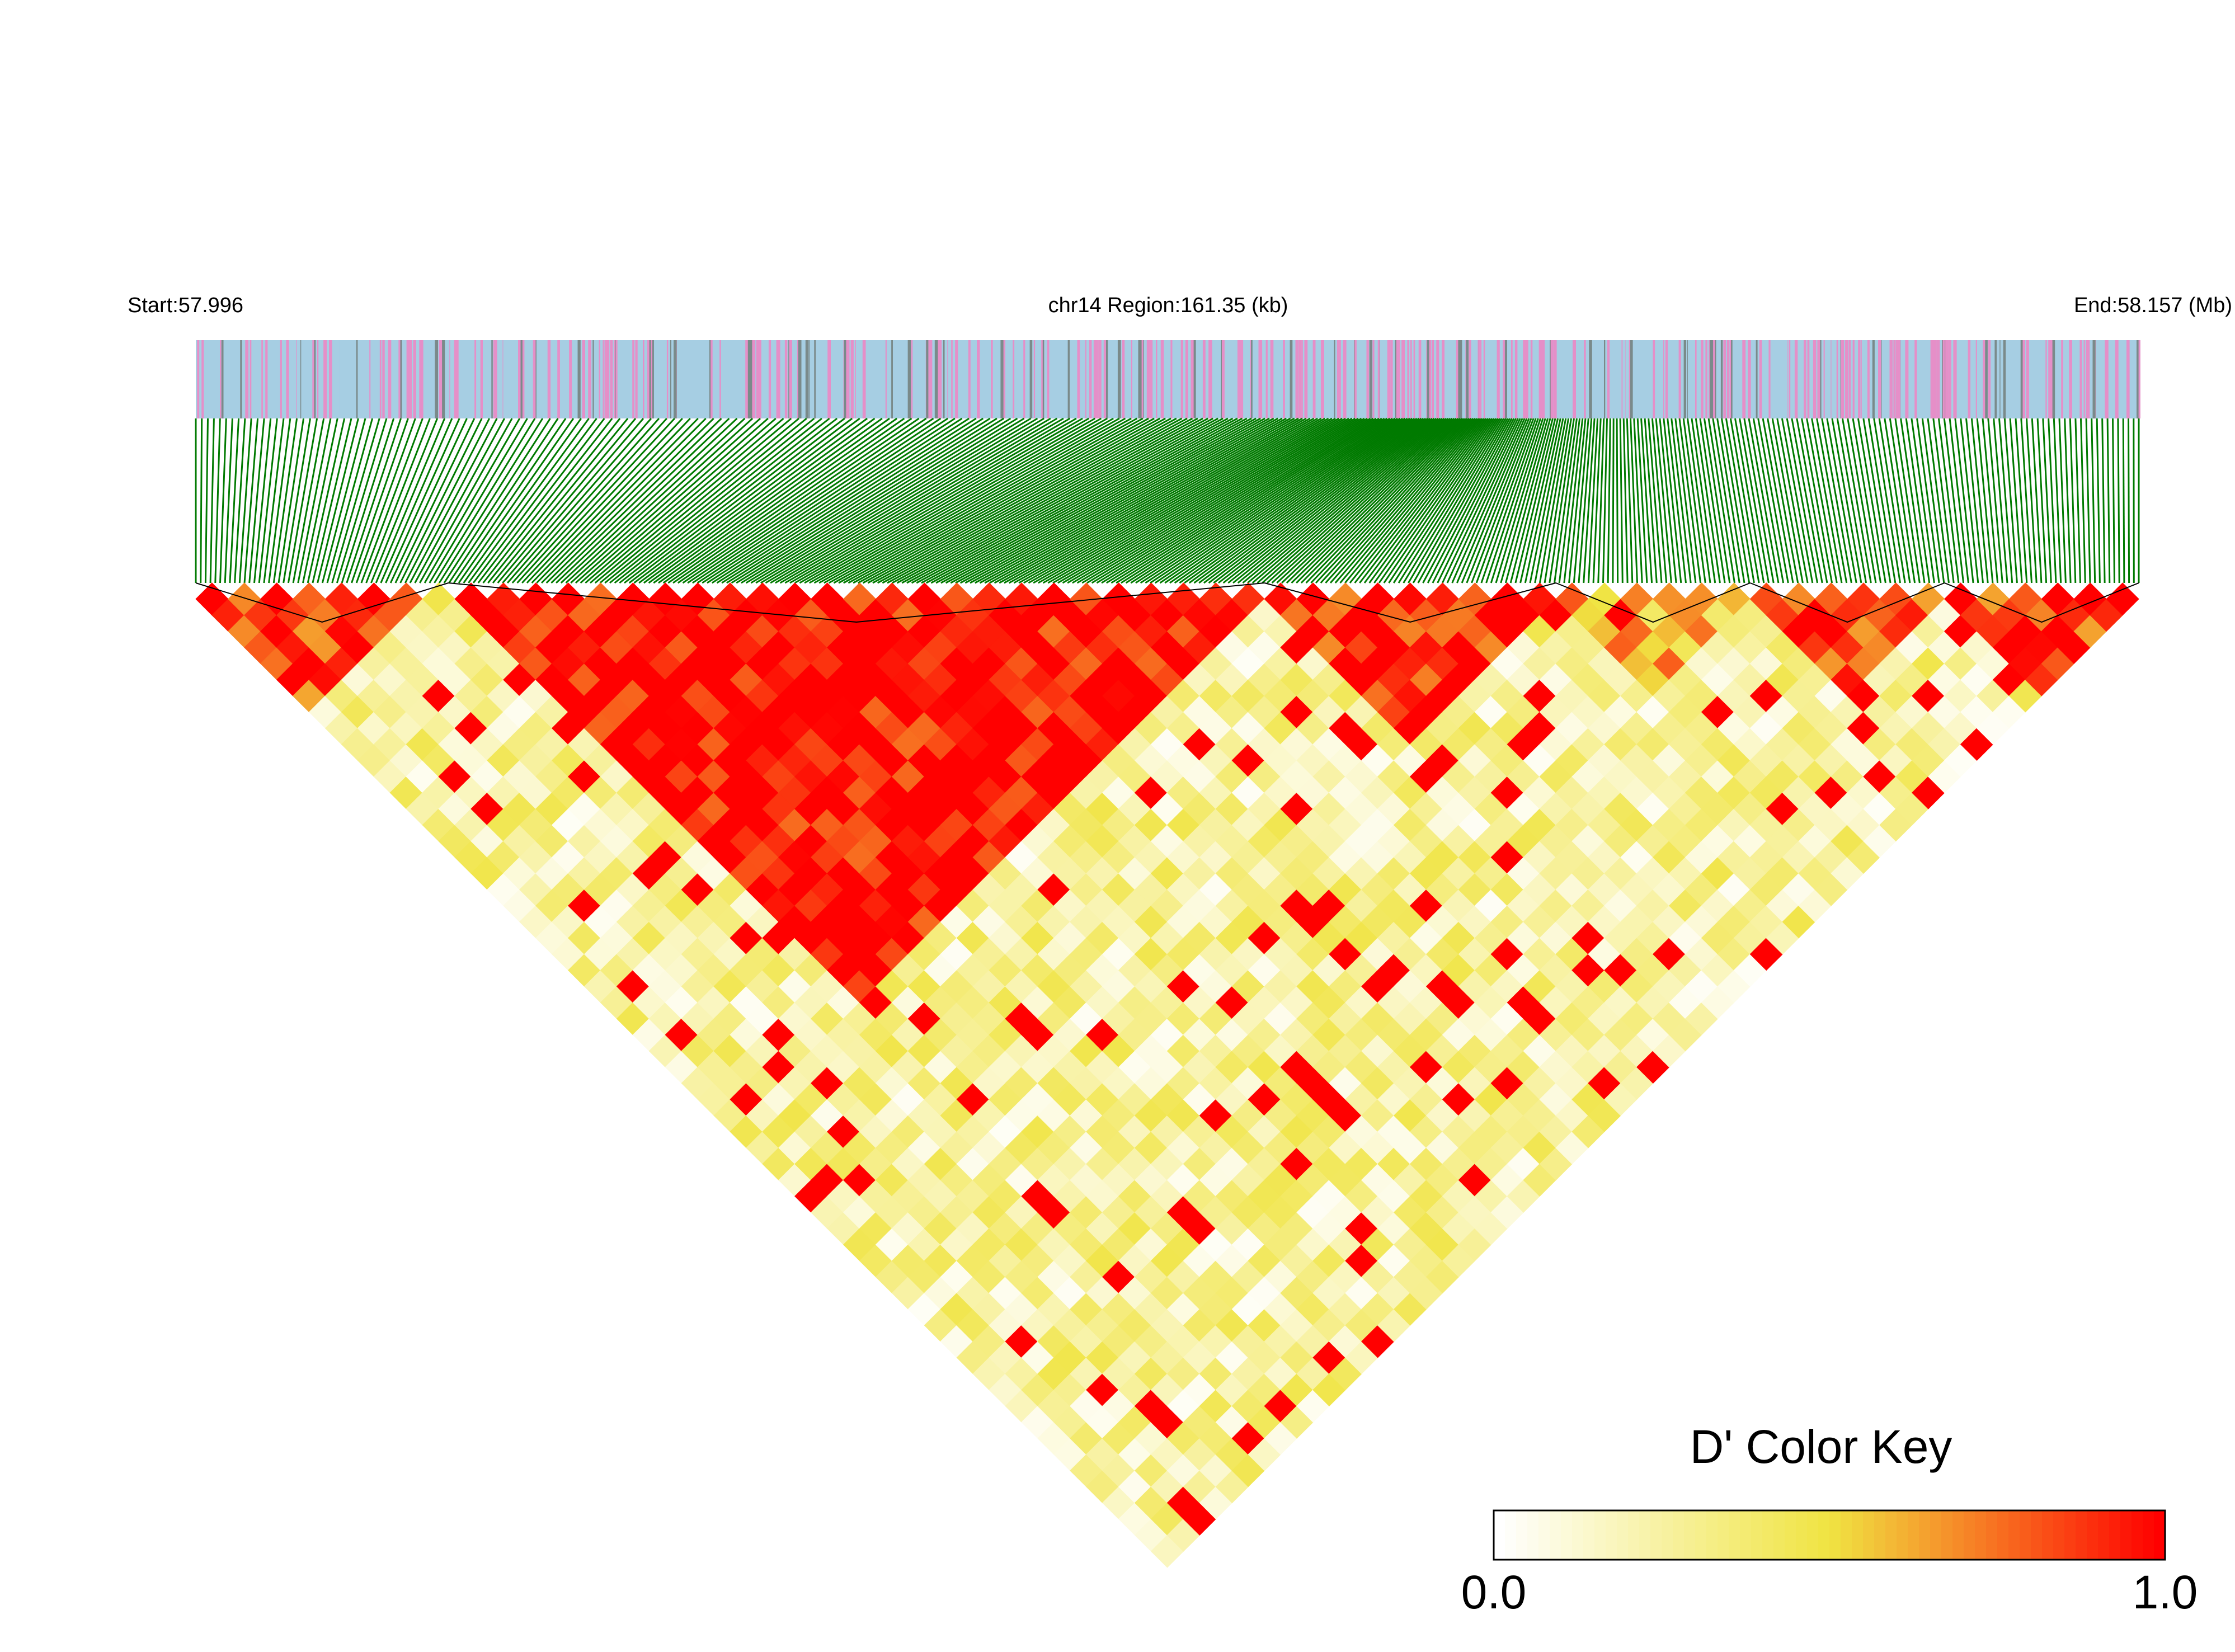 This screenshot has width=2235, height=1652. I want to click on region-label: chr14 Region:161.35 (kb), so click(1168, 306).